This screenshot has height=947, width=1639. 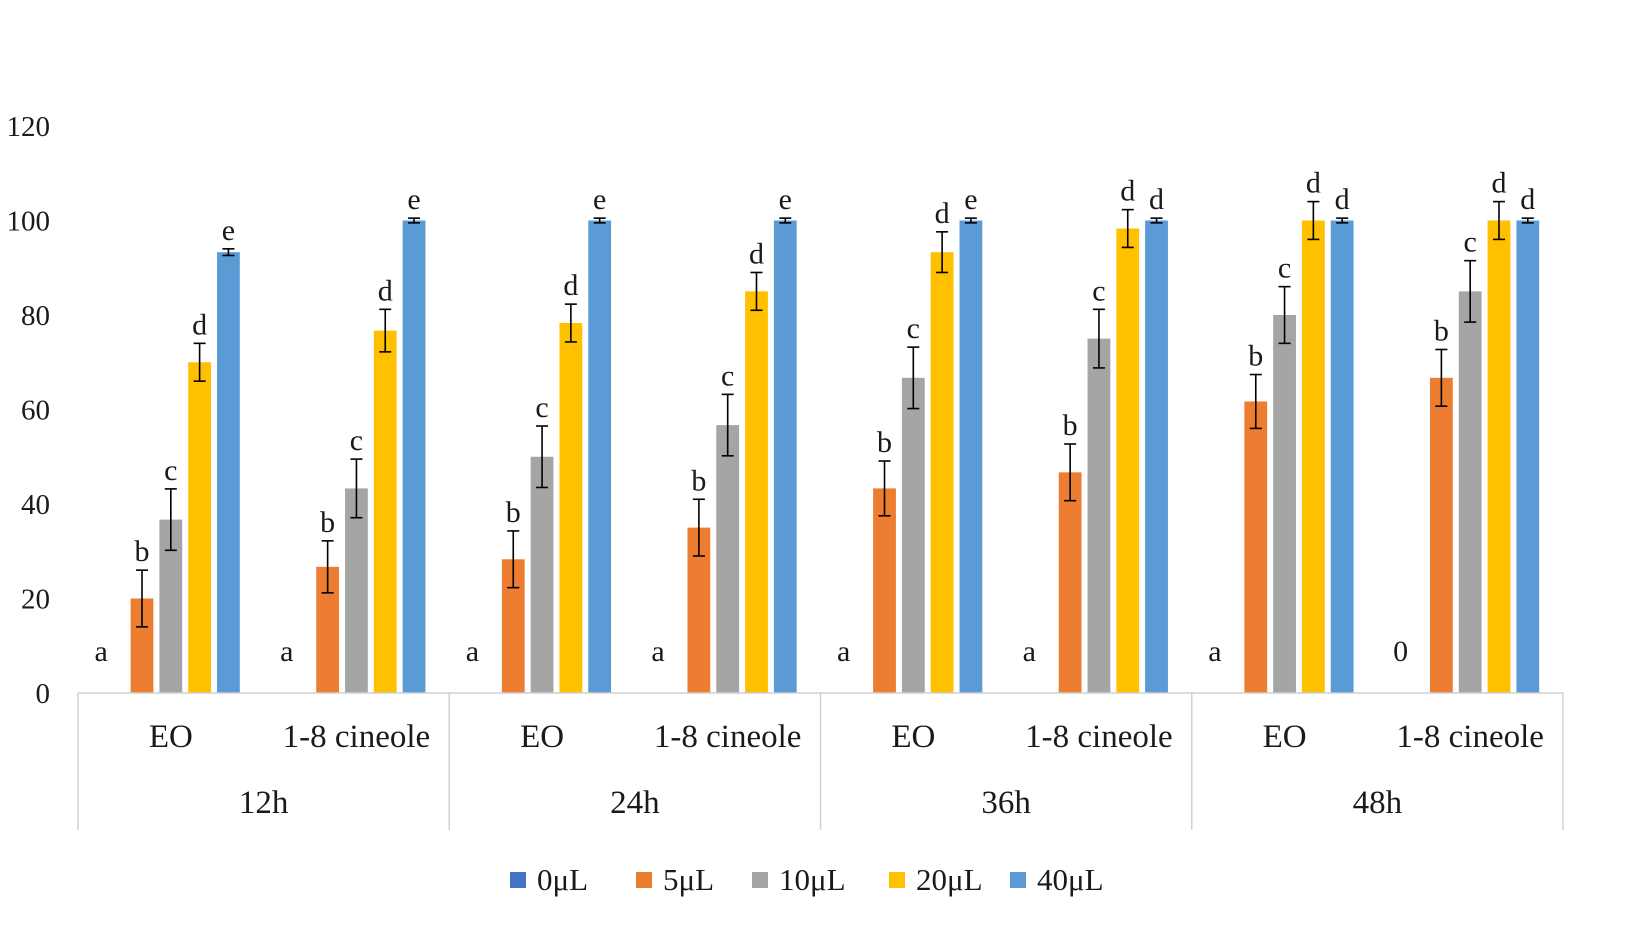 I want to click on error-bar-12h-1-8-cineole-40ul, so click(x=414, y=220).